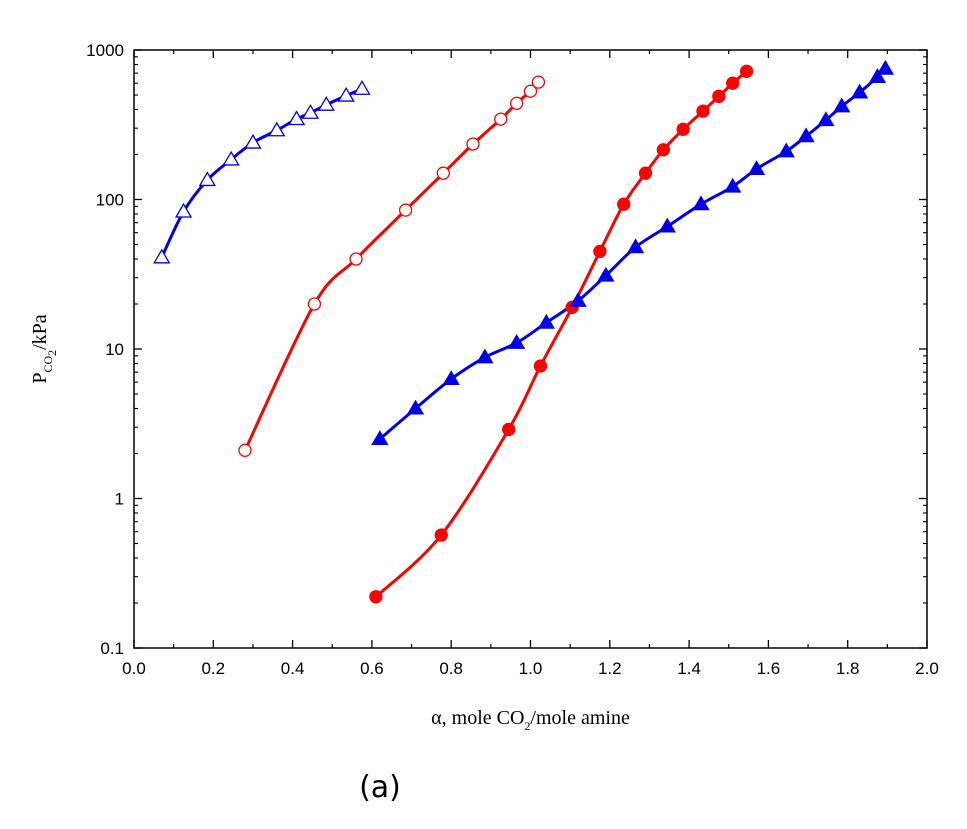  I want to click on x-tick-label: 0.8, so click(451, 668).